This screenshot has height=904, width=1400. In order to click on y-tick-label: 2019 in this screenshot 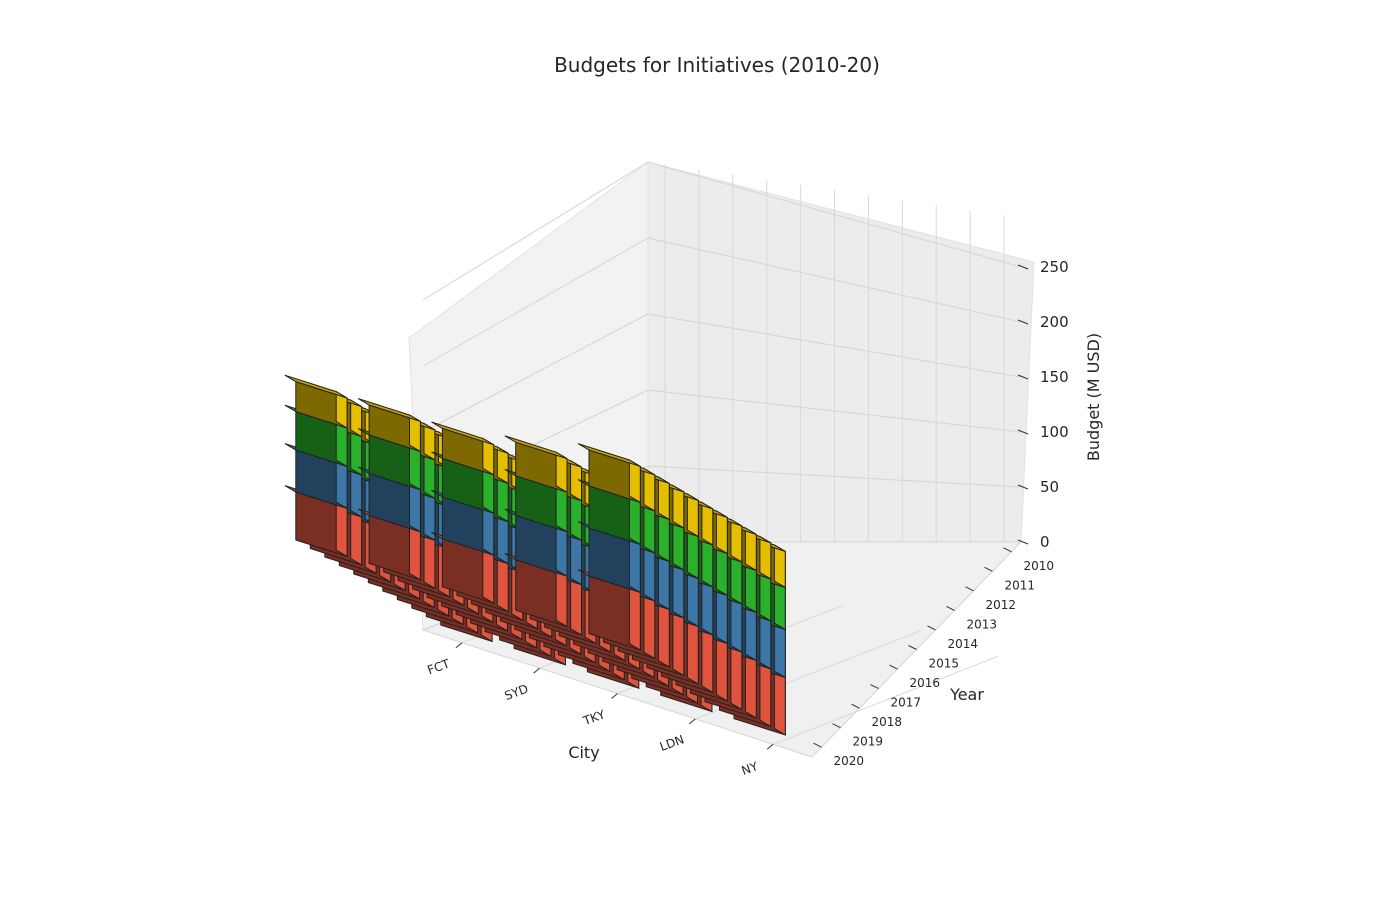, I will do `click(868, 742)`.